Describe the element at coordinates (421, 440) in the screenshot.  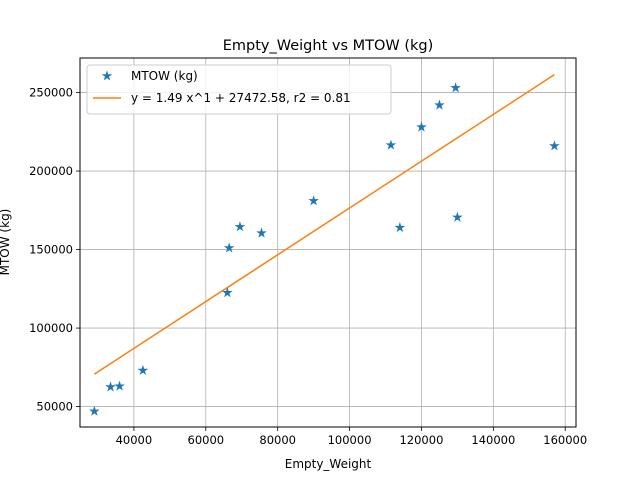
I see `x-tick-label: 120000` at that location.